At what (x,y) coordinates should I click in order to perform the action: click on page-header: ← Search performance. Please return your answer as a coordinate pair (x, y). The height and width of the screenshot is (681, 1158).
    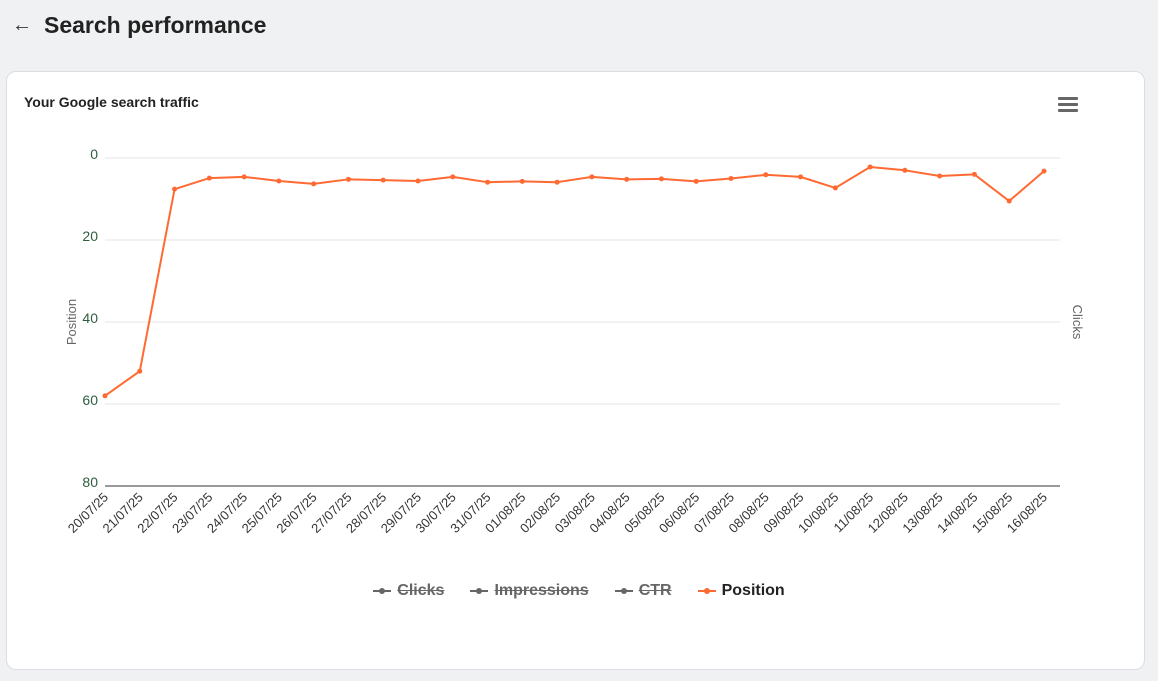
    Looking at the image, I should click on (139, 25).